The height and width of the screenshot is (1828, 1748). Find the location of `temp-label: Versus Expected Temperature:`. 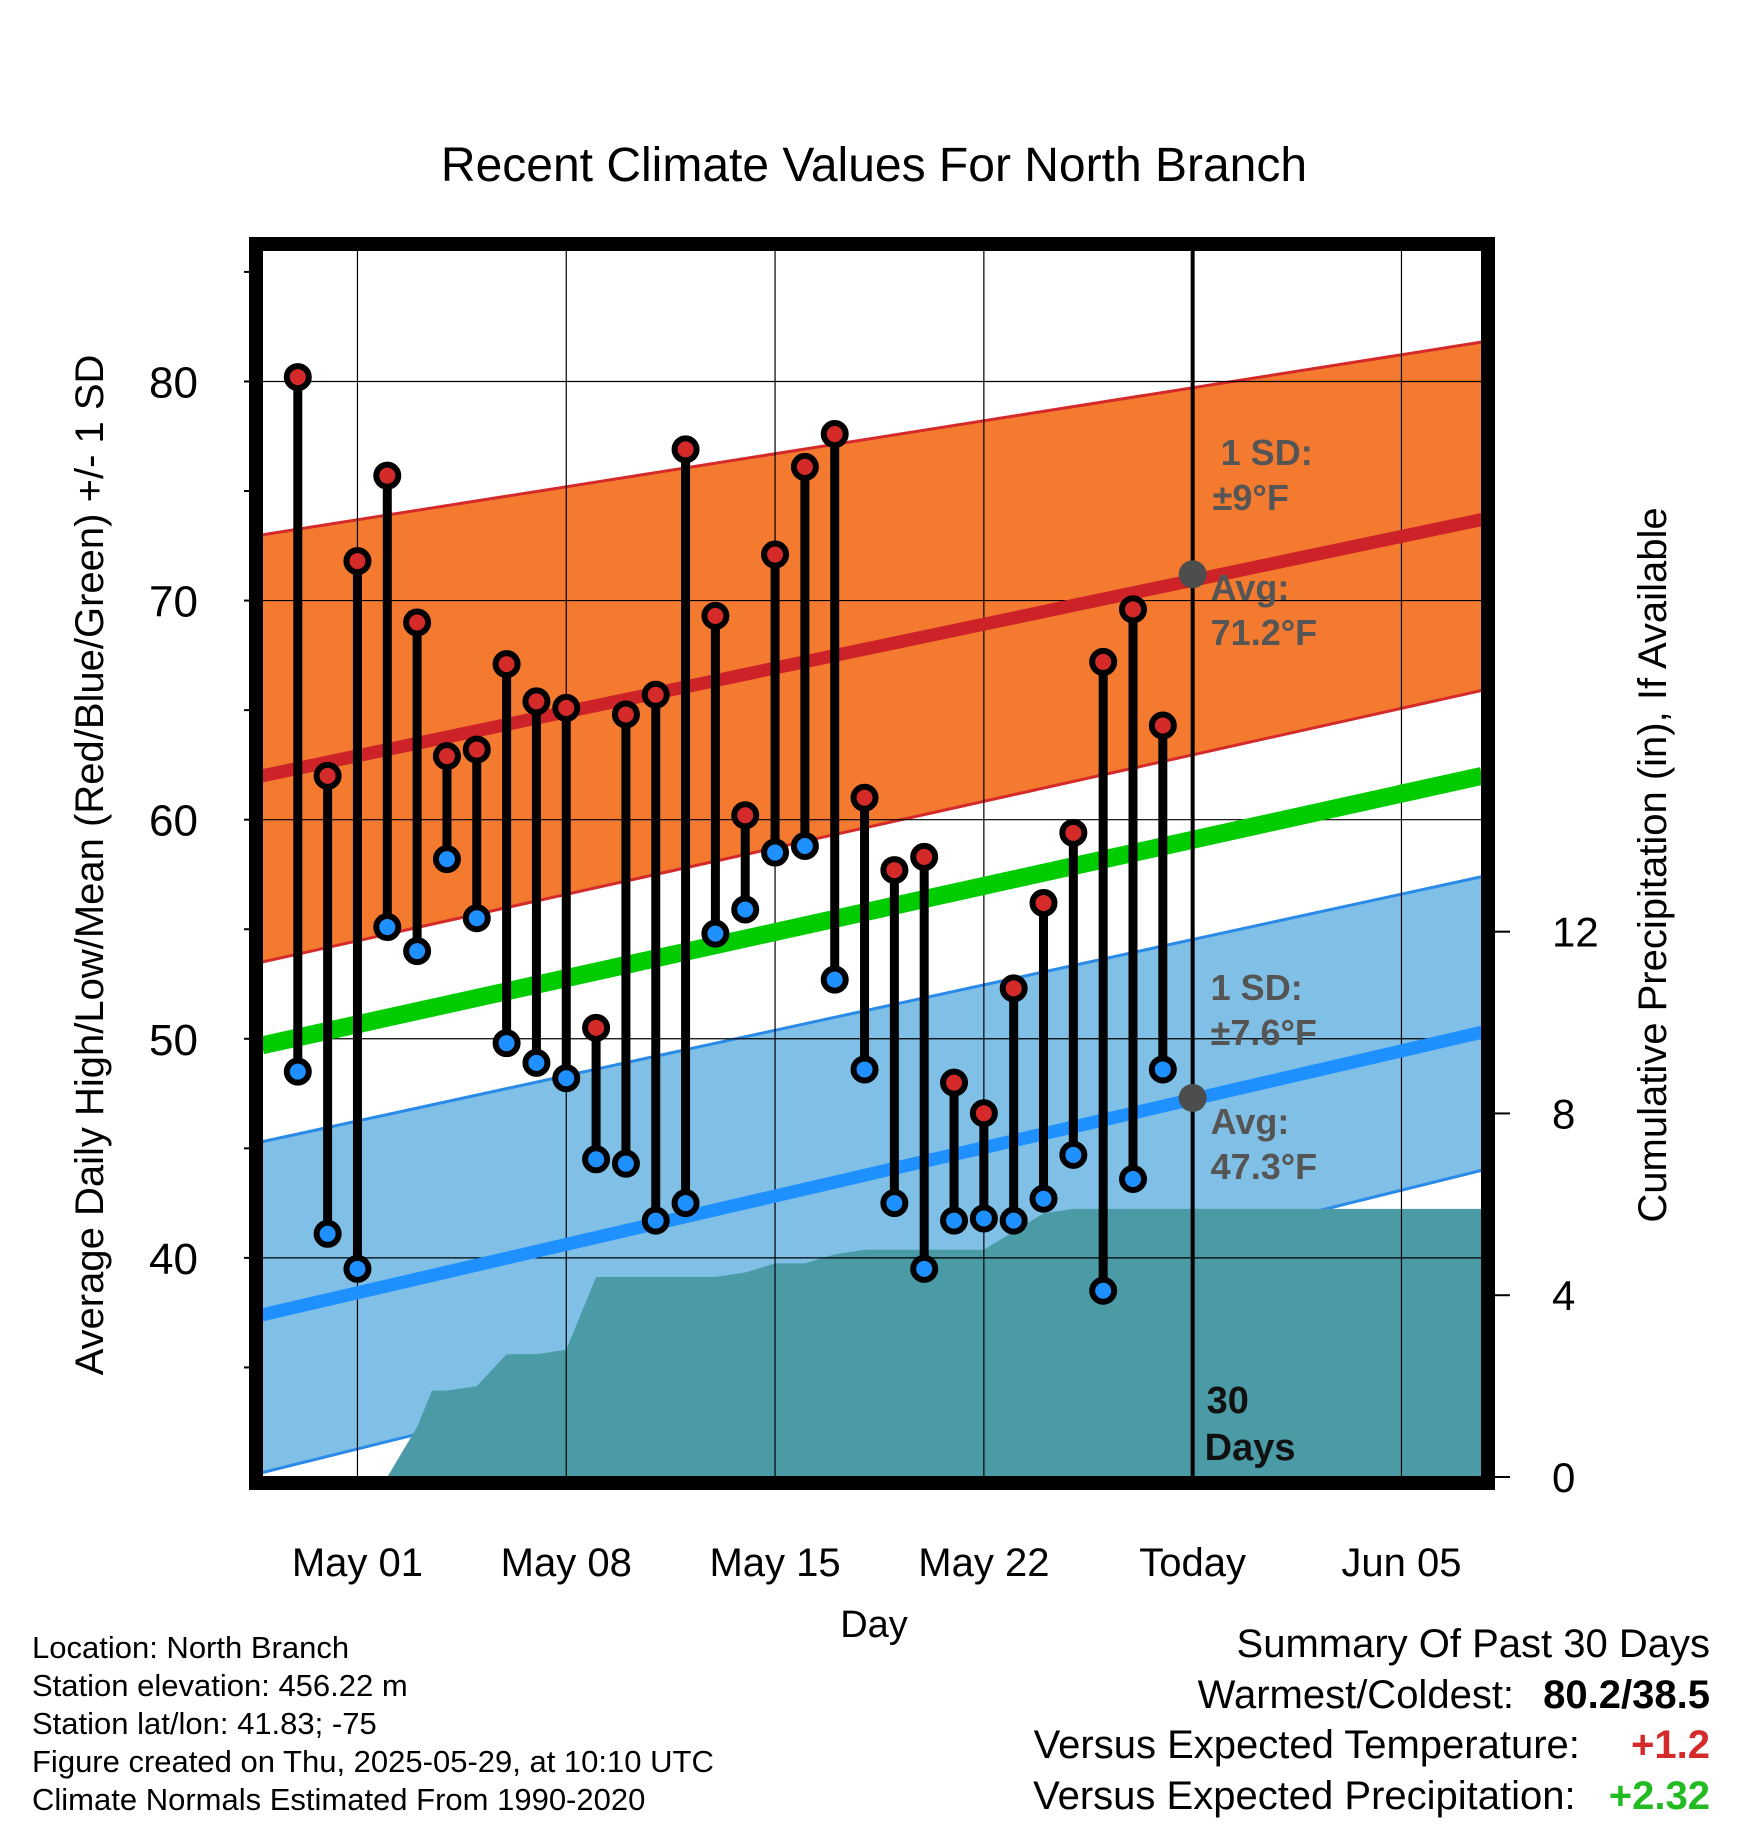

temp-label: Versus Expected Temperature: is located at coordinates (1306, 1745).